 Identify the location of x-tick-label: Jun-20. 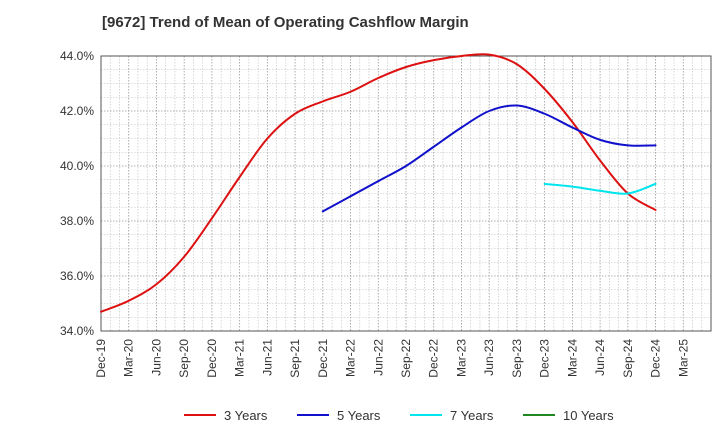
(156, 357).